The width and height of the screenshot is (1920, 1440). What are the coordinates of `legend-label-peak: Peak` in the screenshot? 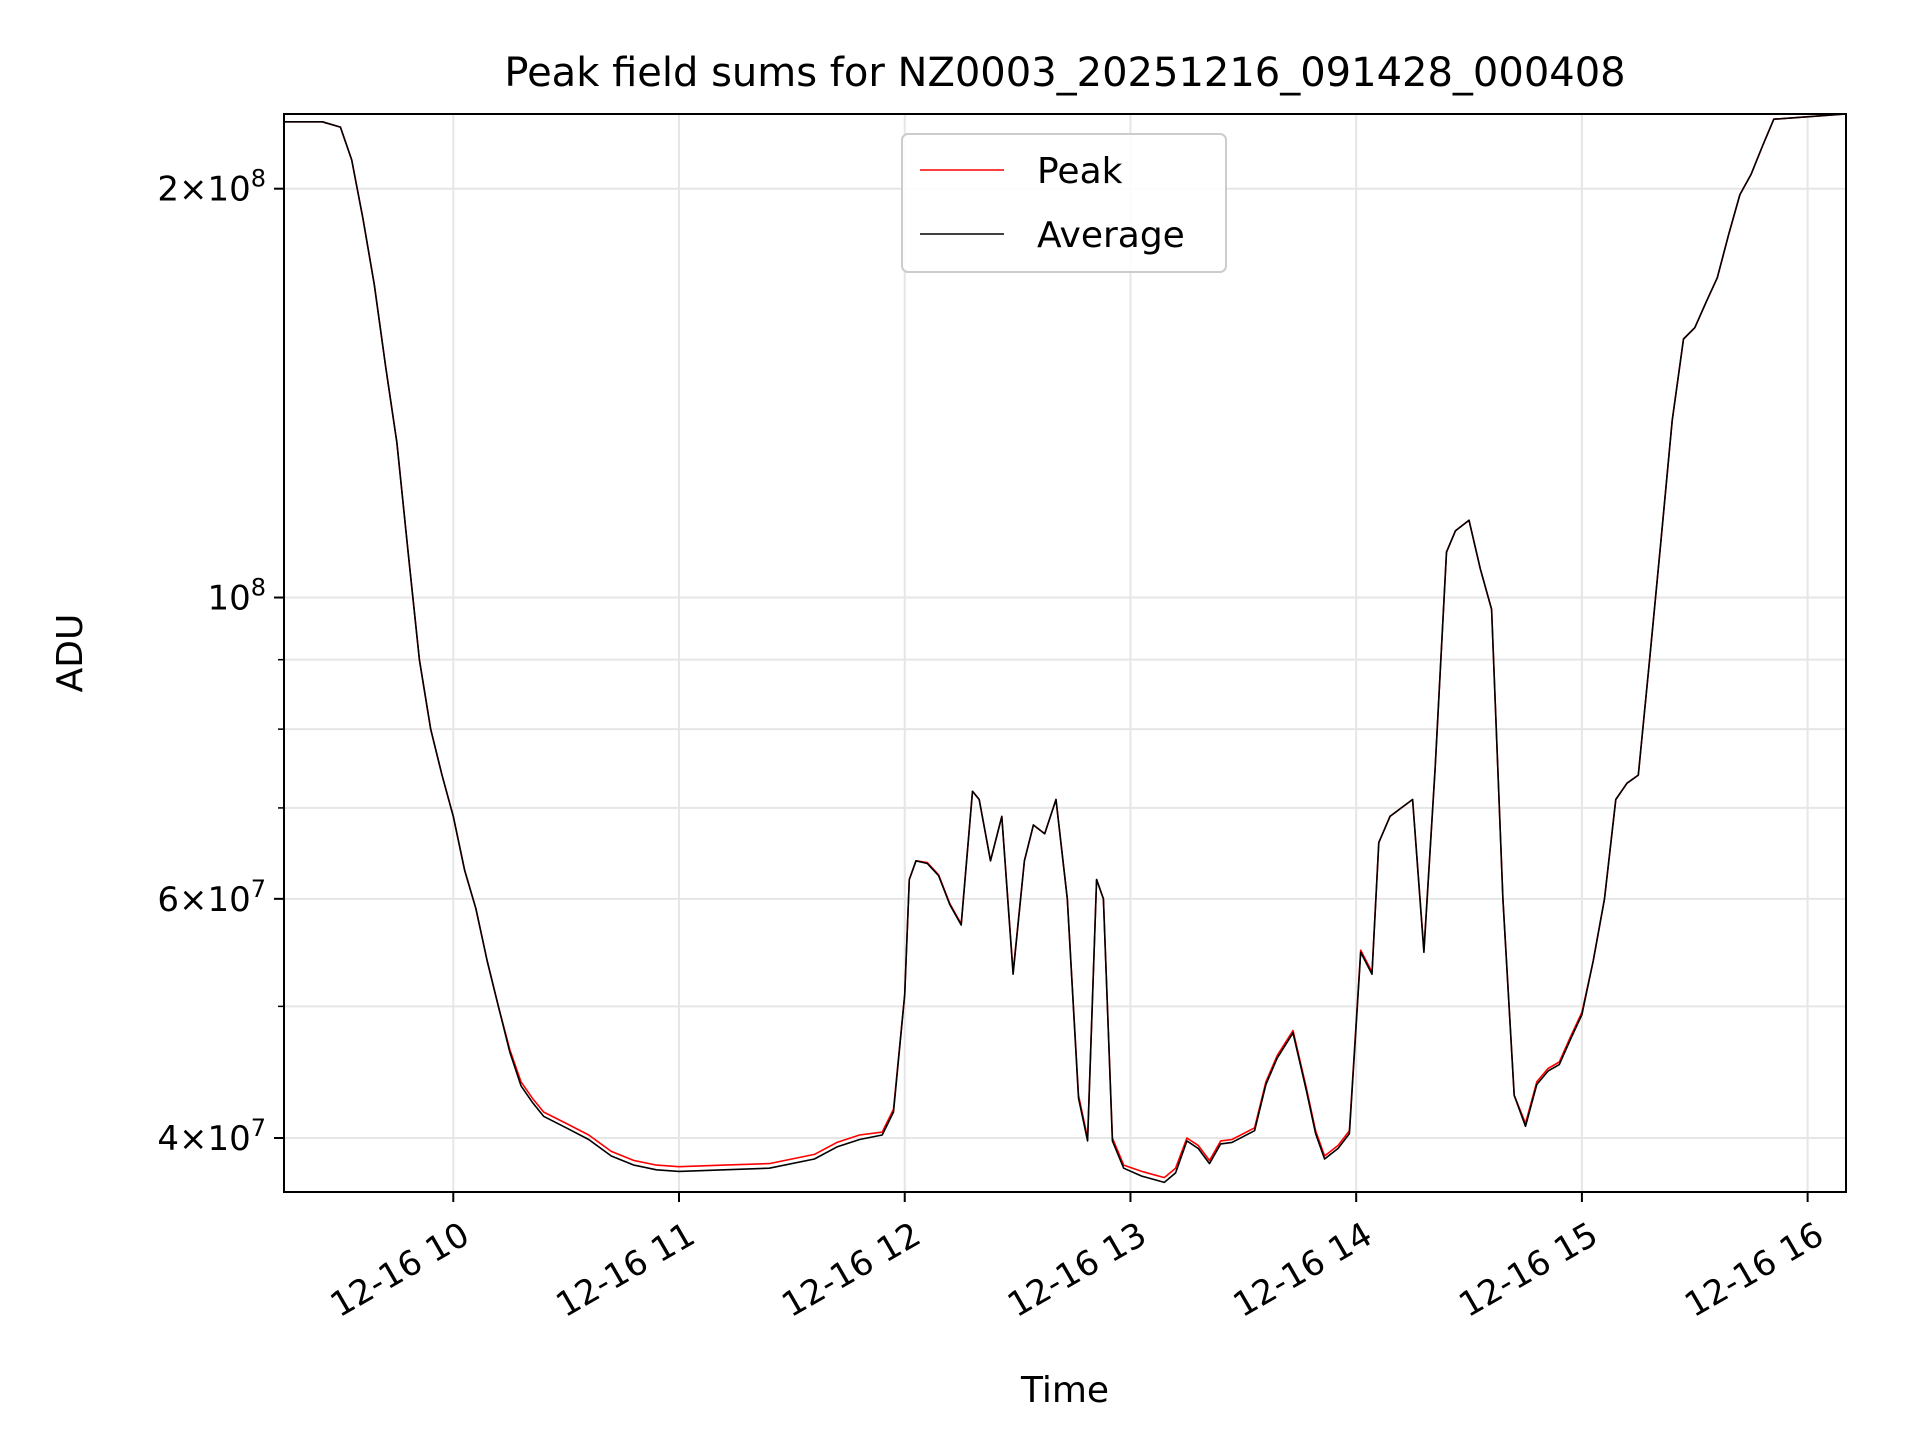 It's located at (1080, 171).